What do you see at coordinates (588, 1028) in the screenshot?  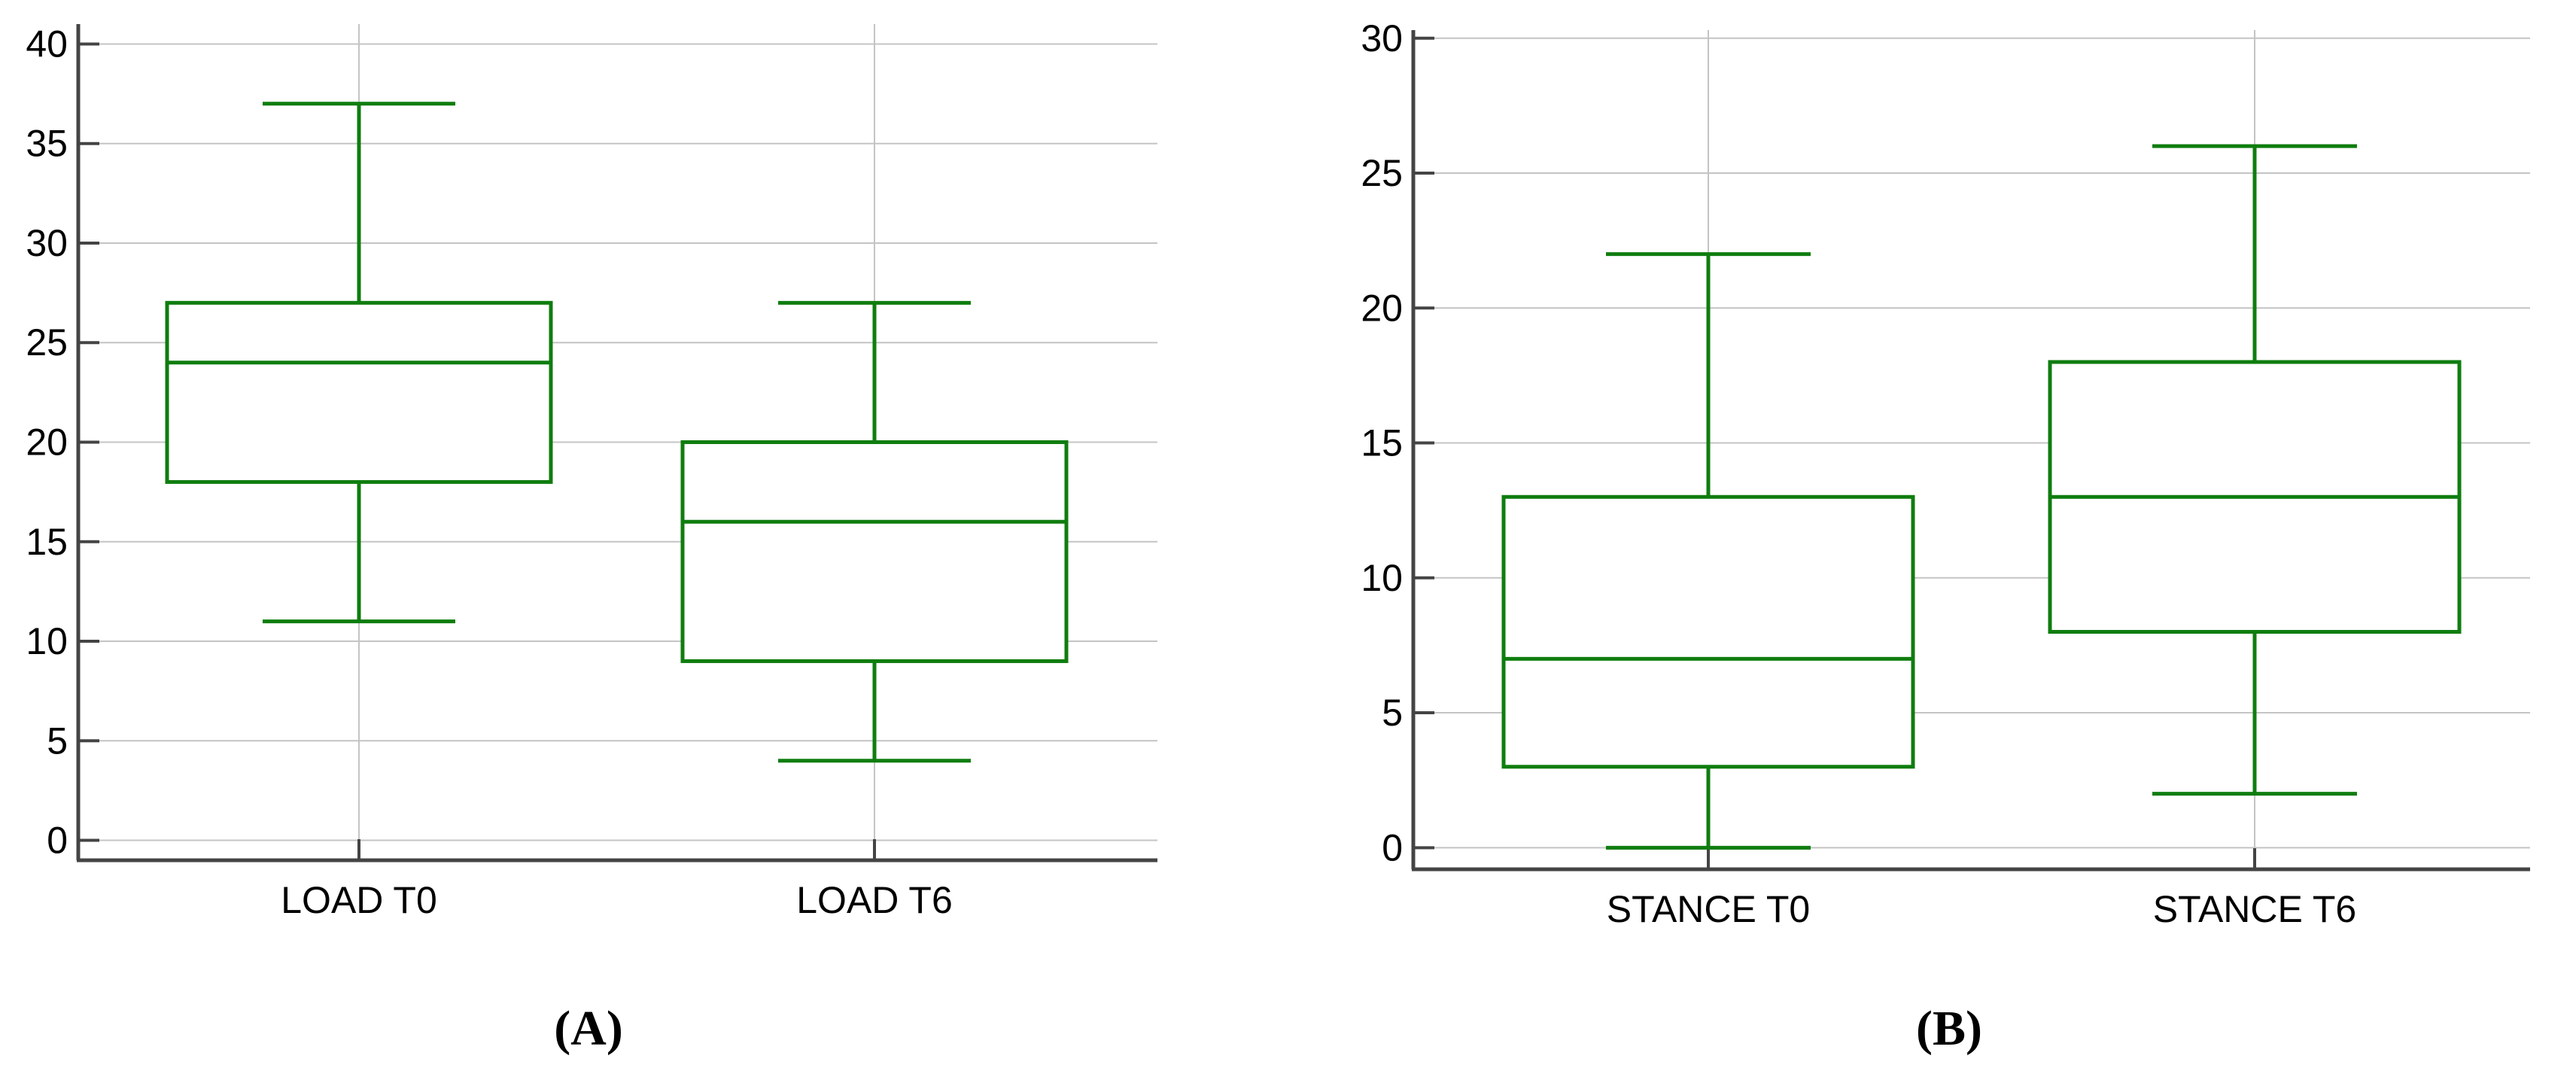 I see `panel-label: (A)` at bounding box center [588, 1028].